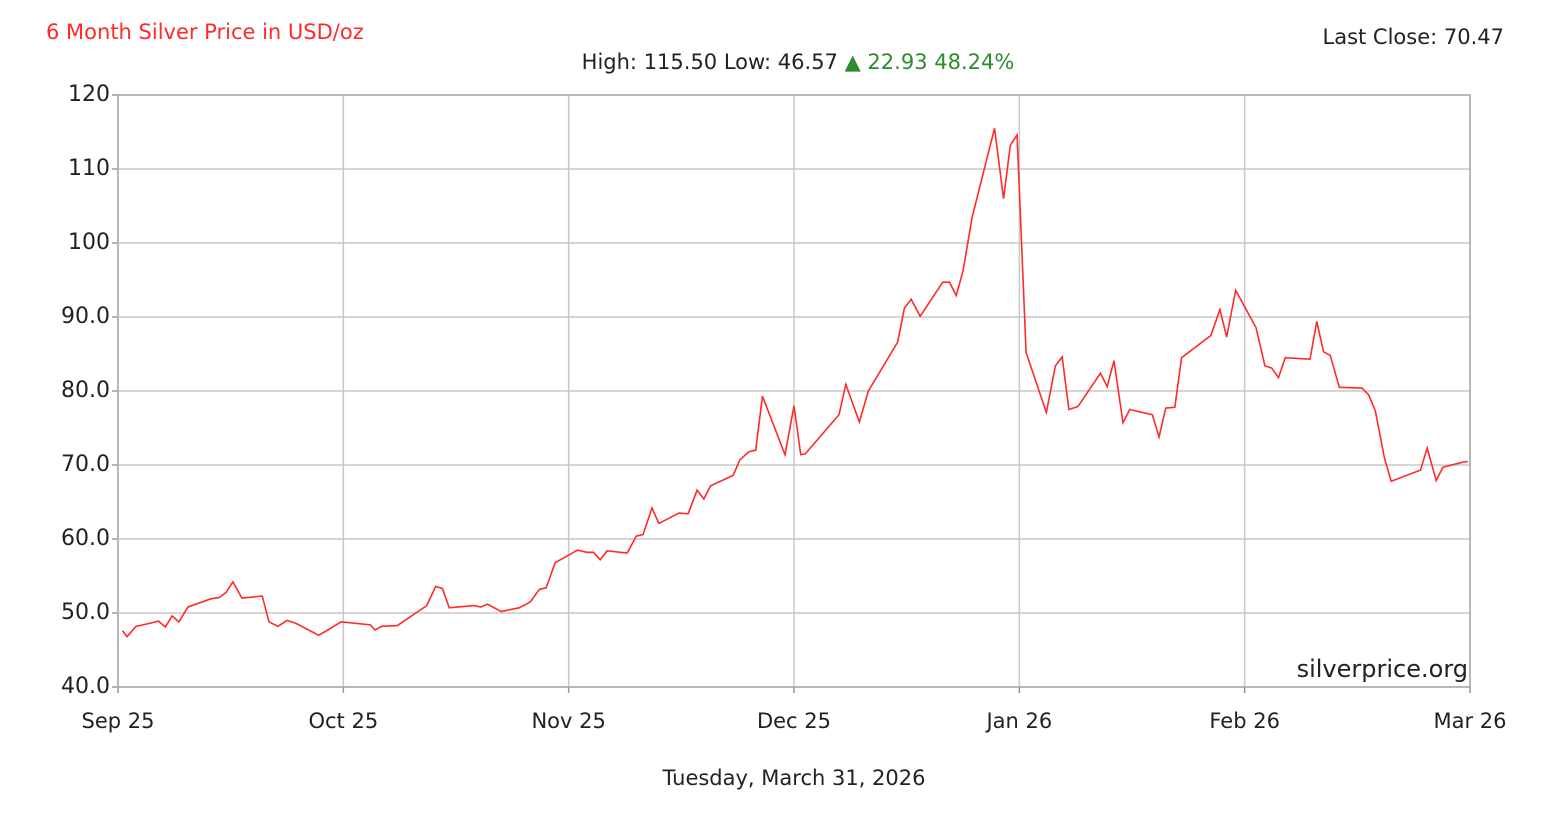 This screenshot has width=1546, height=816. Describe the element at coordinates (1469, 721) in the screenshot. I see `x-tick-label: Mar 26` at that location.